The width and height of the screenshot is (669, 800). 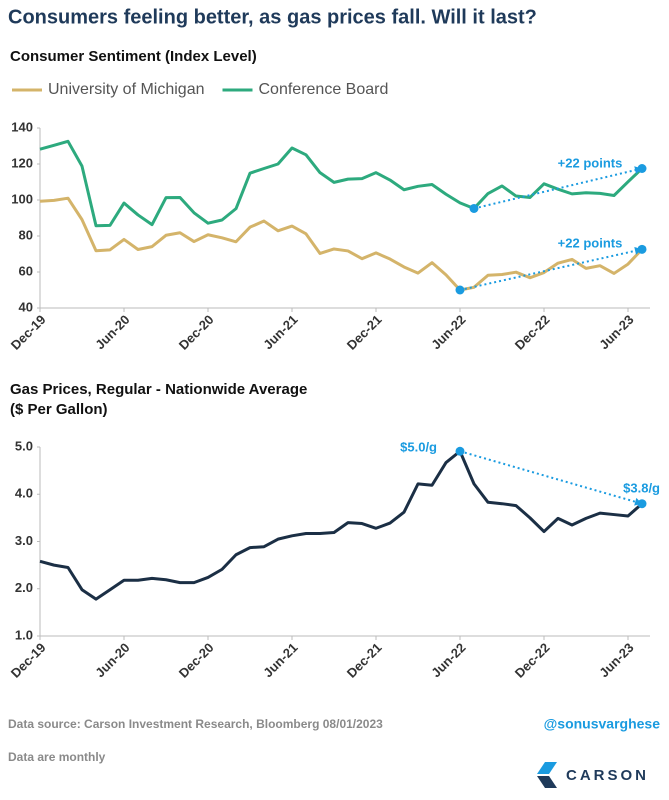 What do you see at coordinates (133, 56) in the screenshot?
I see `chart-title: Consumer Sentiment (Index Level)` at bounding box center [133, 56].